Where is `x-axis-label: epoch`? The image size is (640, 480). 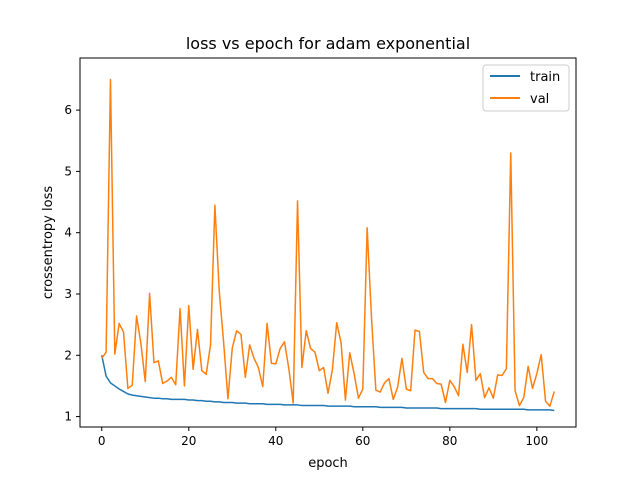
x-axis-label: epoch is located at coordinates (328, 463).